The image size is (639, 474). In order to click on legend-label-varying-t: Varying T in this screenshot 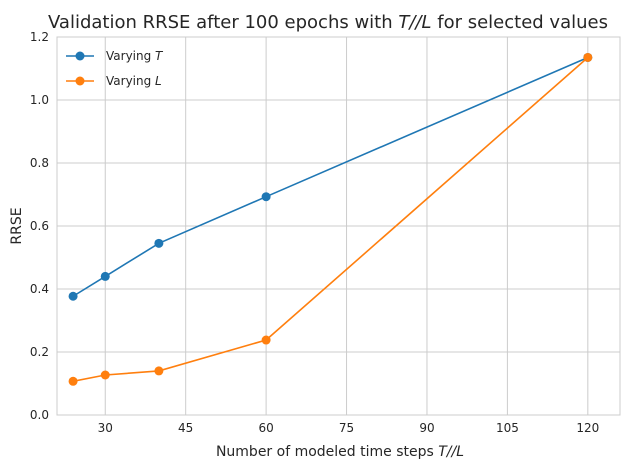, I will do `click(135, 56)`.